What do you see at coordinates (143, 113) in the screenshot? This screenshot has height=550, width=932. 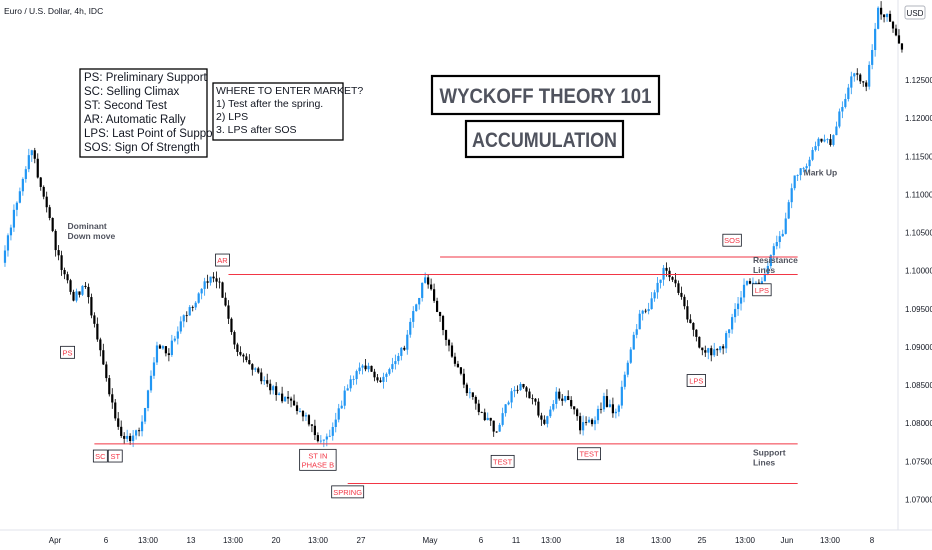 I see `legend-box` at bounding box center [143, 113].